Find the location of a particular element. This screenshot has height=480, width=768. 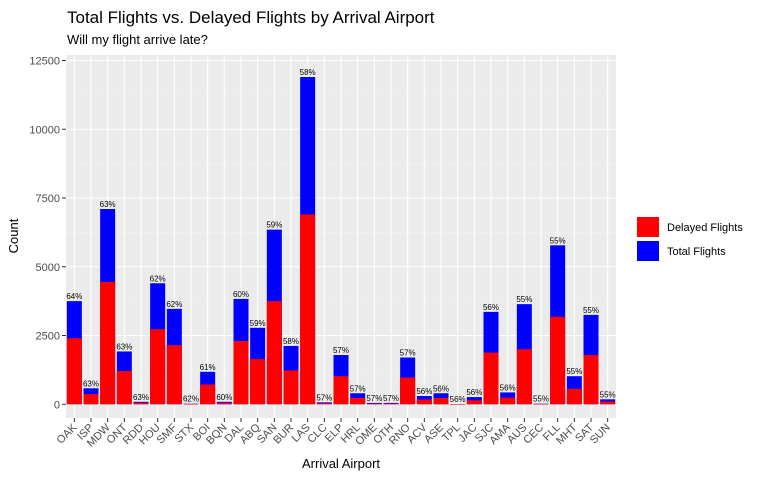

bar-delayed-isp is located at coordinates (91, 399).